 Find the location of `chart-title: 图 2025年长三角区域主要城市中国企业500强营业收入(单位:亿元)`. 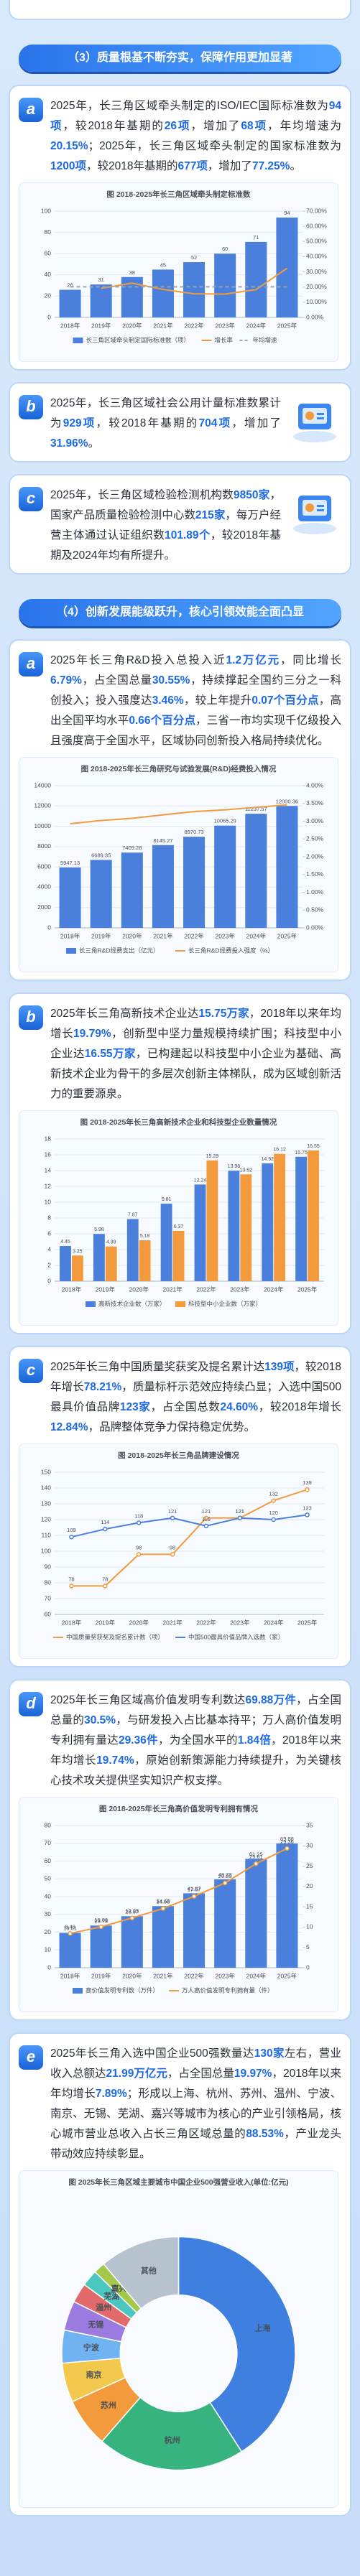

chart-title: 图 2025年长三角区域主要城市中国企业500强营业收入(单位:亿元) is located at coordinates (178, 2182).